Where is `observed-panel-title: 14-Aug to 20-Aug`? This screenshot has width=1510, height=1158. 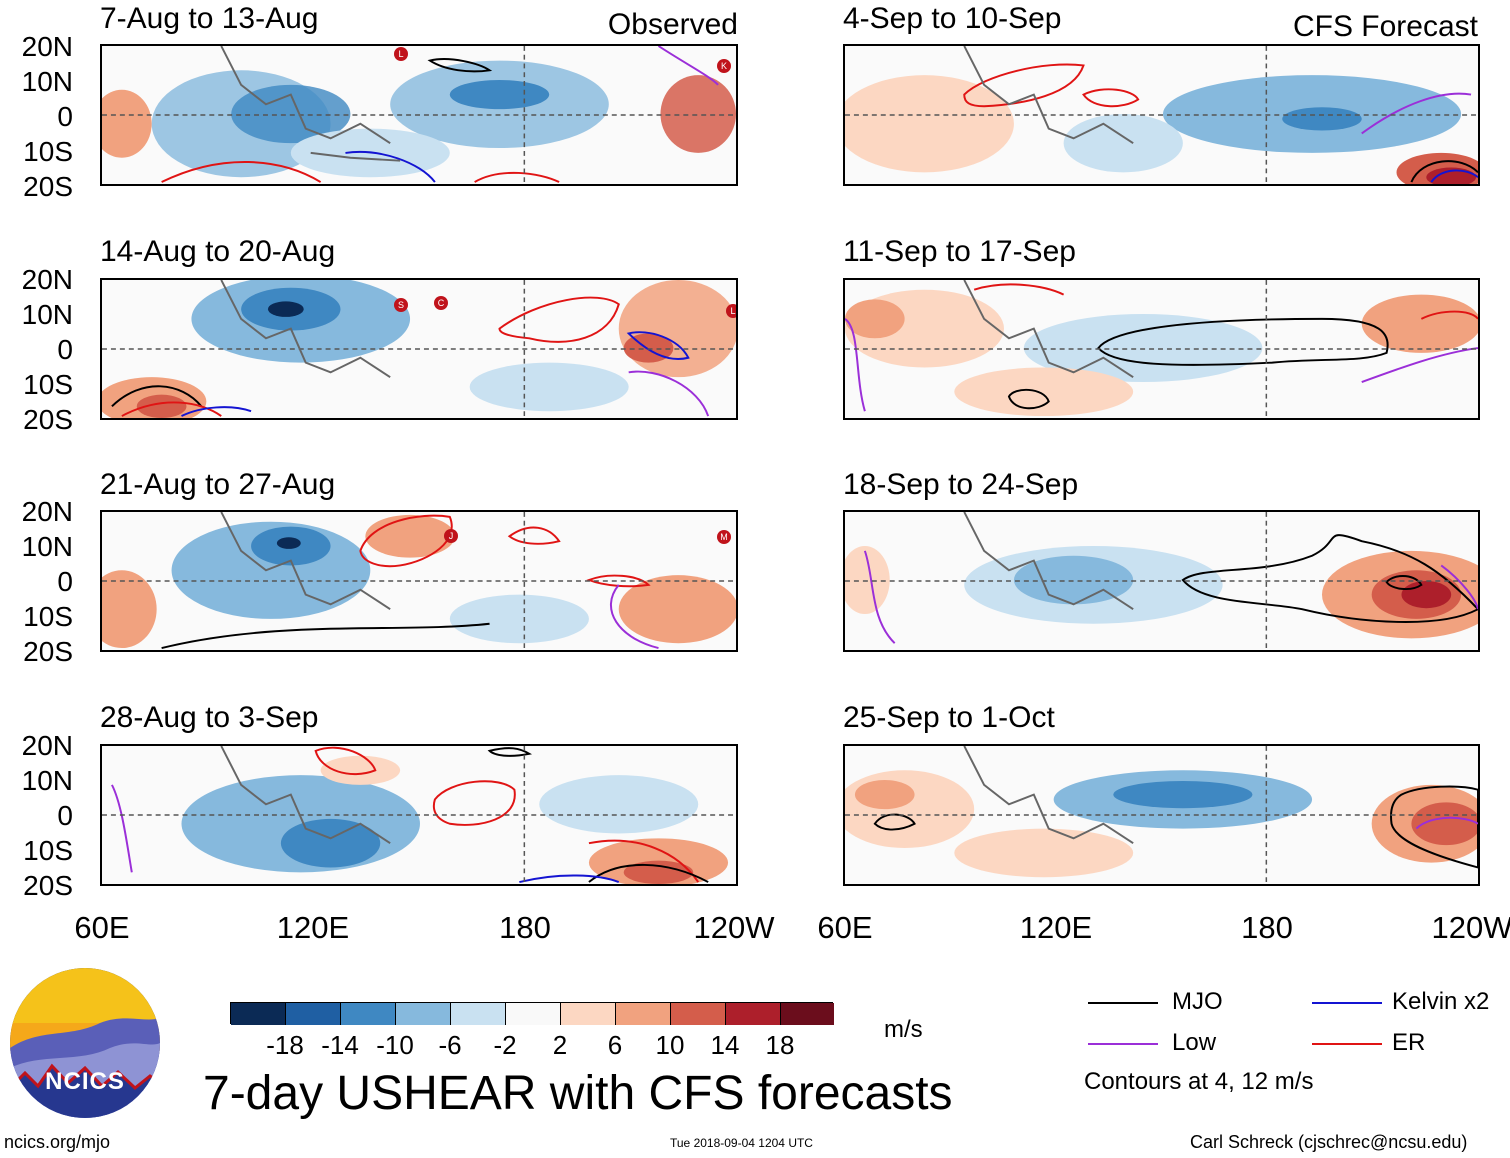 observed-panel-title: 14-Aug to 20-Aug is located at coordinates (218, 251).